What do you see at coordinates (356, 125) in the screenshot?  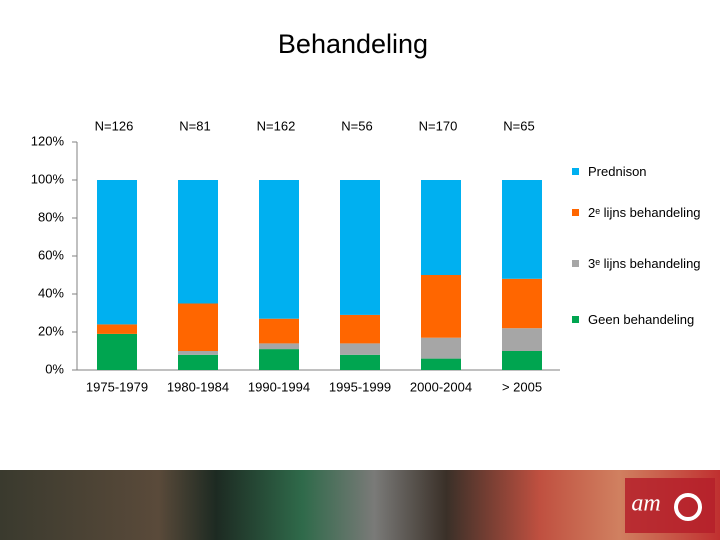 I see `annotation: N=56` at bounding box center [356, 125].